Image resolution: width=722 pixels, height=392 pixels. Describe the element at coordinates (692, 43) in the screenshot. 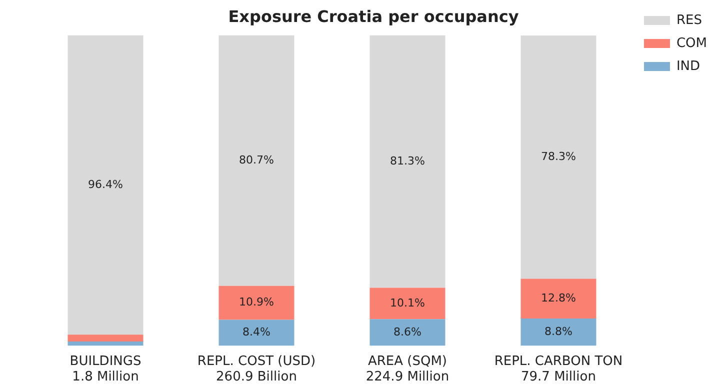

I see `legend-label: COM` at that location.